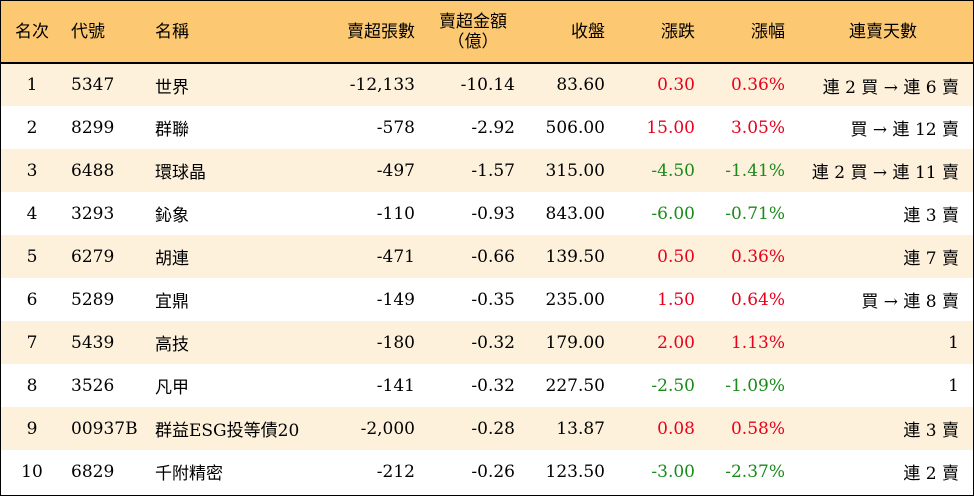 This screenshot has height=496, width=974. I want to click on cell-rank: 4, so click(32, 213).